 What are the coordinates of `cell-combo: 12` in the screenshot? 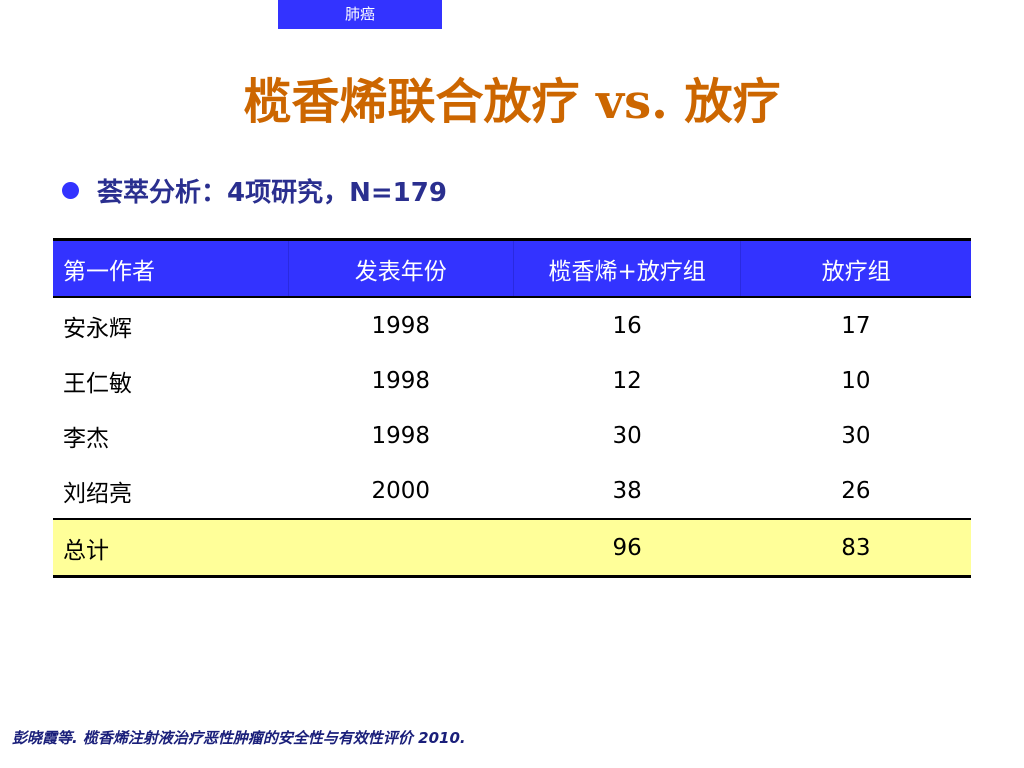 It's located at (627, 380).